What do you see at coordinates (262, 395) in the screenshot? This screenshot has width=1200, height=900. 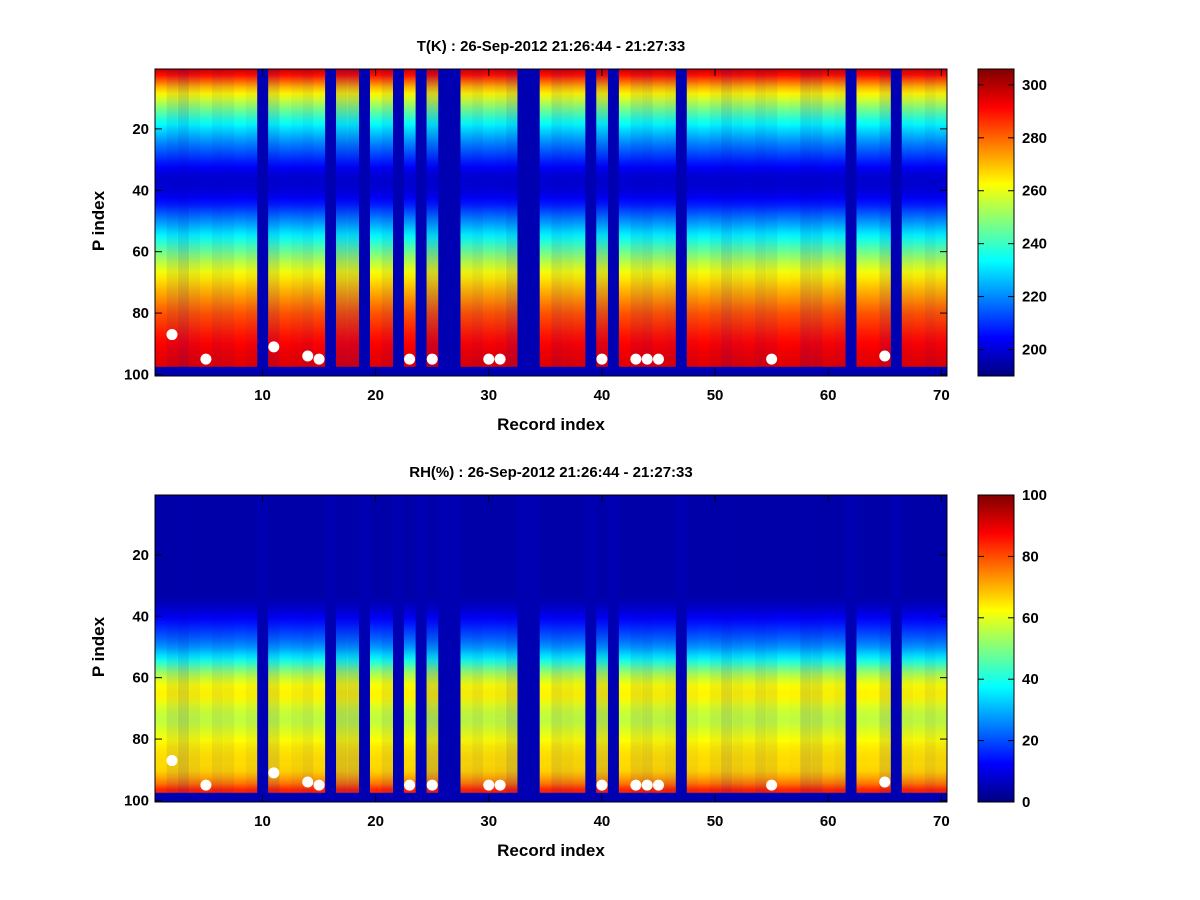 I see `temperature-x-tick-label: 10` at bounding box center [262, 395].